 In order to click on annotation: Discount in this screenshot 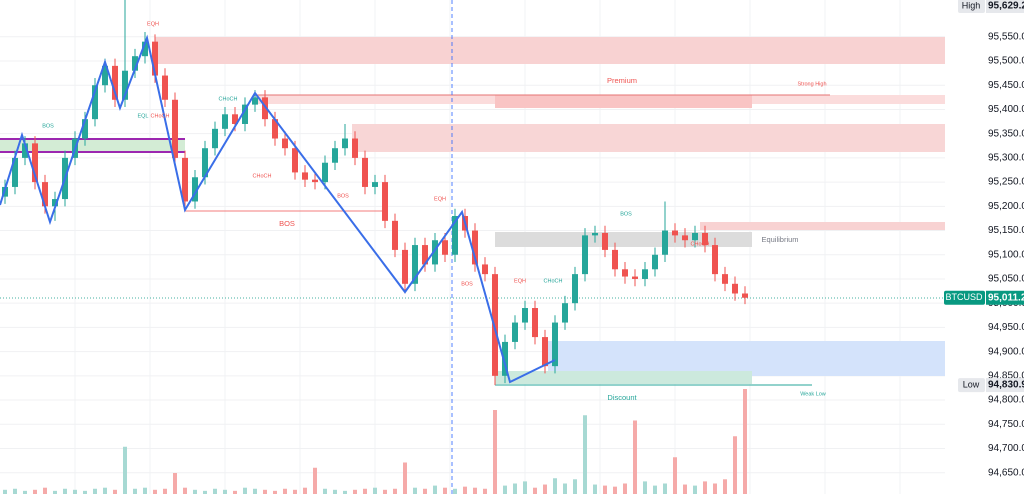, I will do `click(622, 397)`.